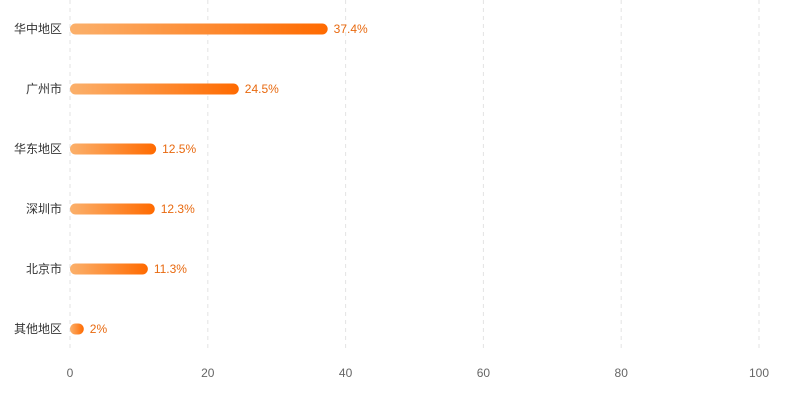 Image resolution: width=789 pixels, height=402 pixels. I want to click on bar-row: 北京市 11.3%, so click(106, 268).